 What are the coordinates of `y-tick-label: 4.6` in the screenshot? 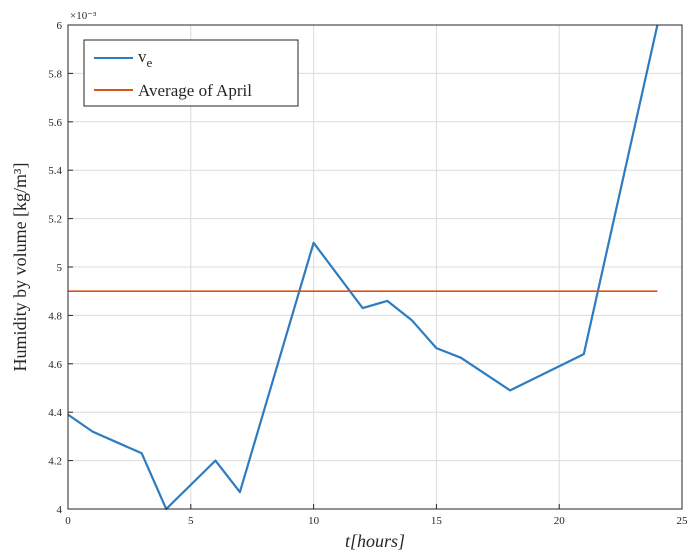 It's located at (55, 365).